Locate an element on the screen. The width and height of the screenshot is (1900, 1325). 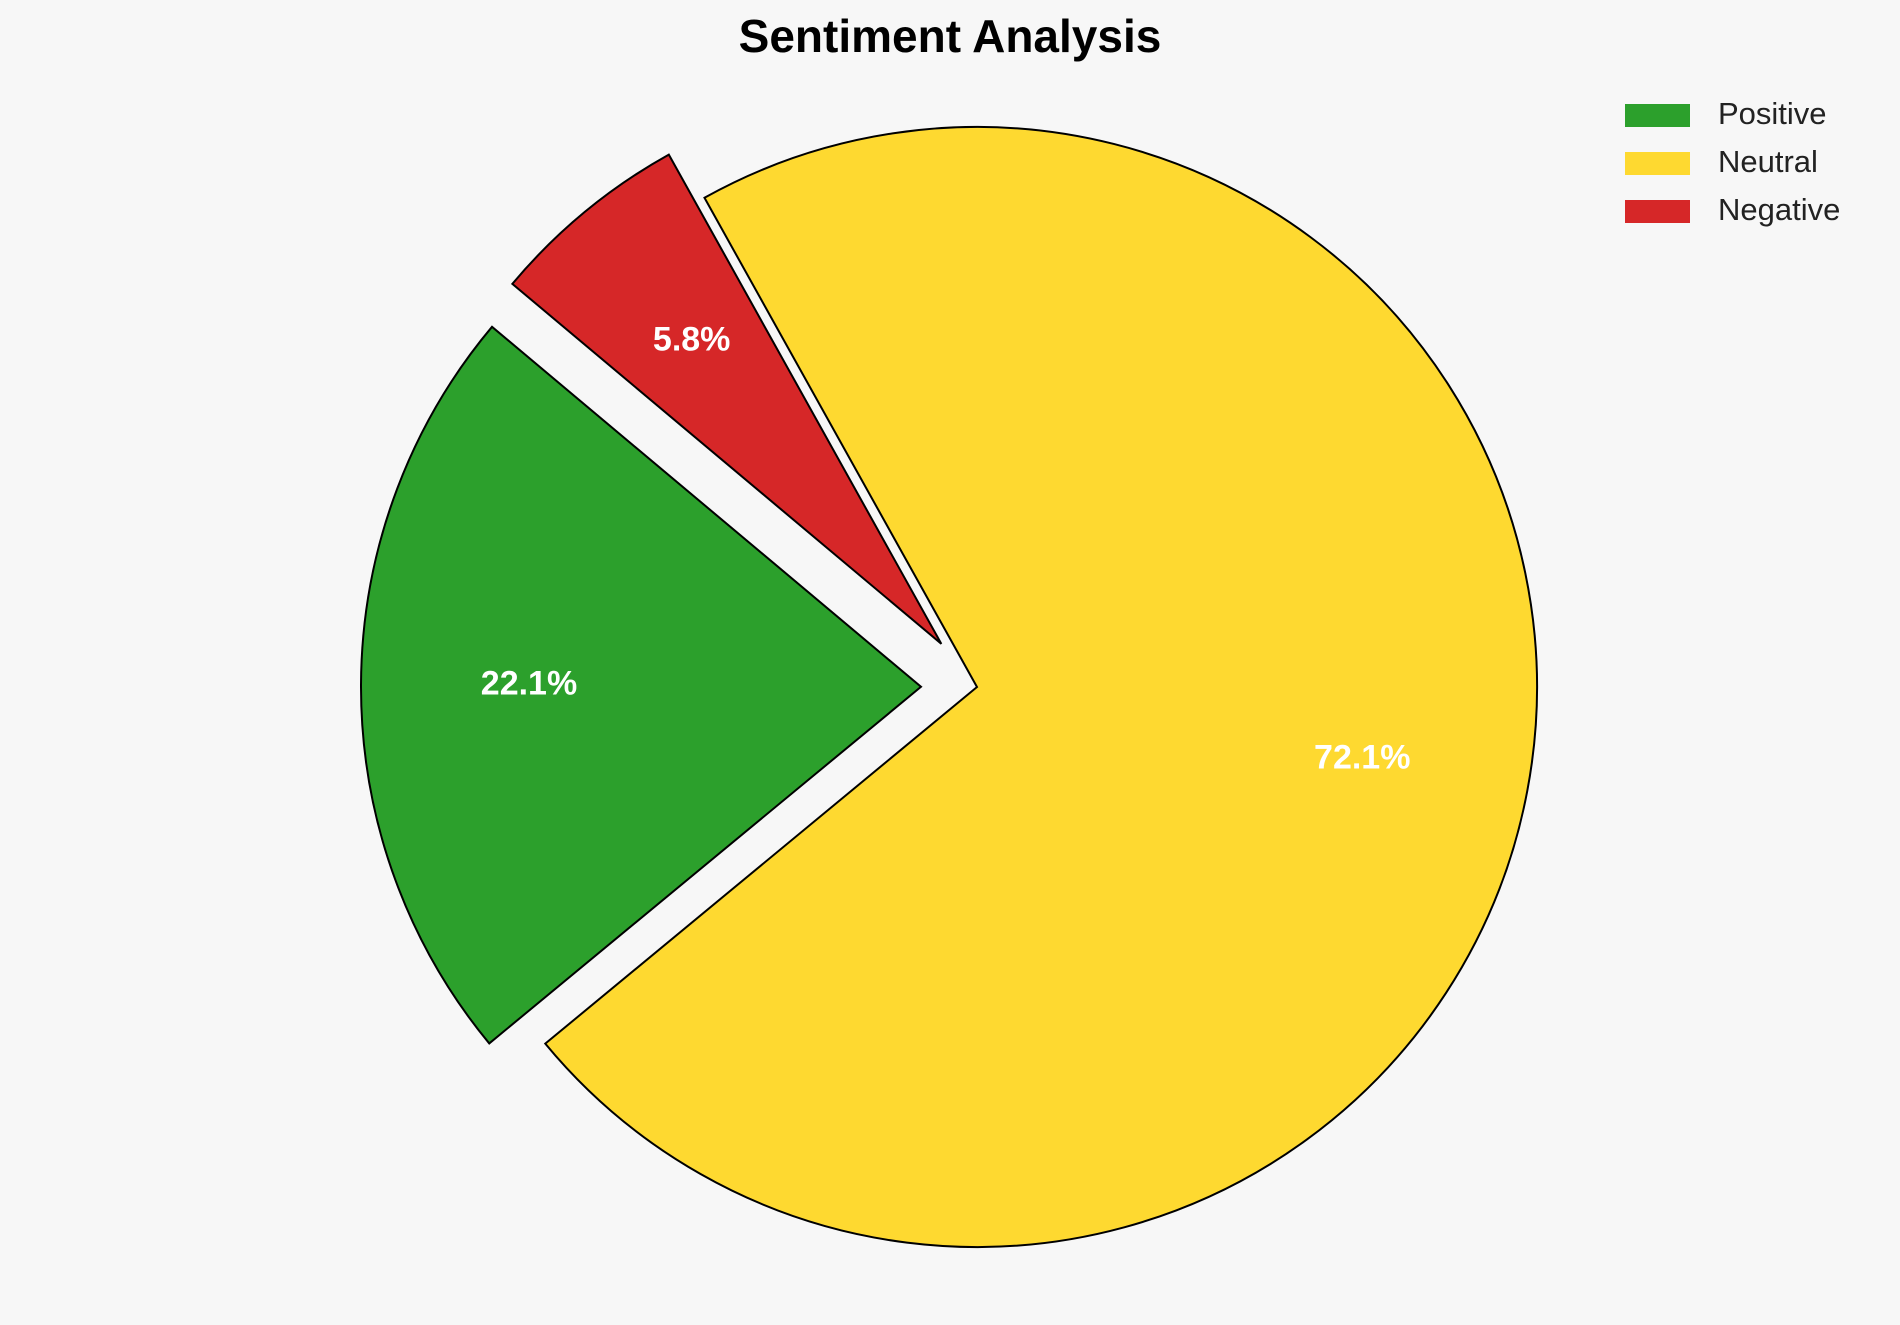
legend-label: Negative is located at coordinates (1779, 209).